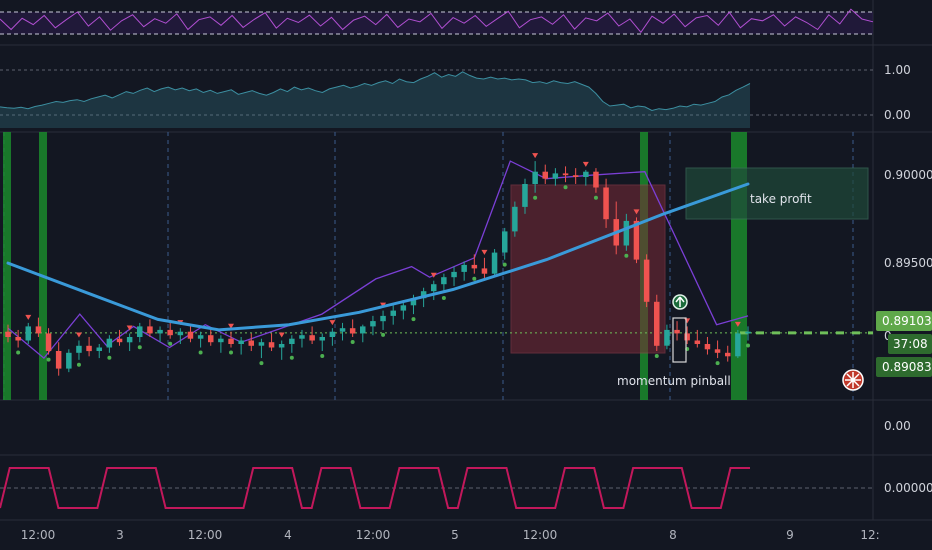 The width and height of the screenshot is (932, 550). Describe the element at coordinates (777, 193) in the screenshot. I see `take-profit-box` at that location.